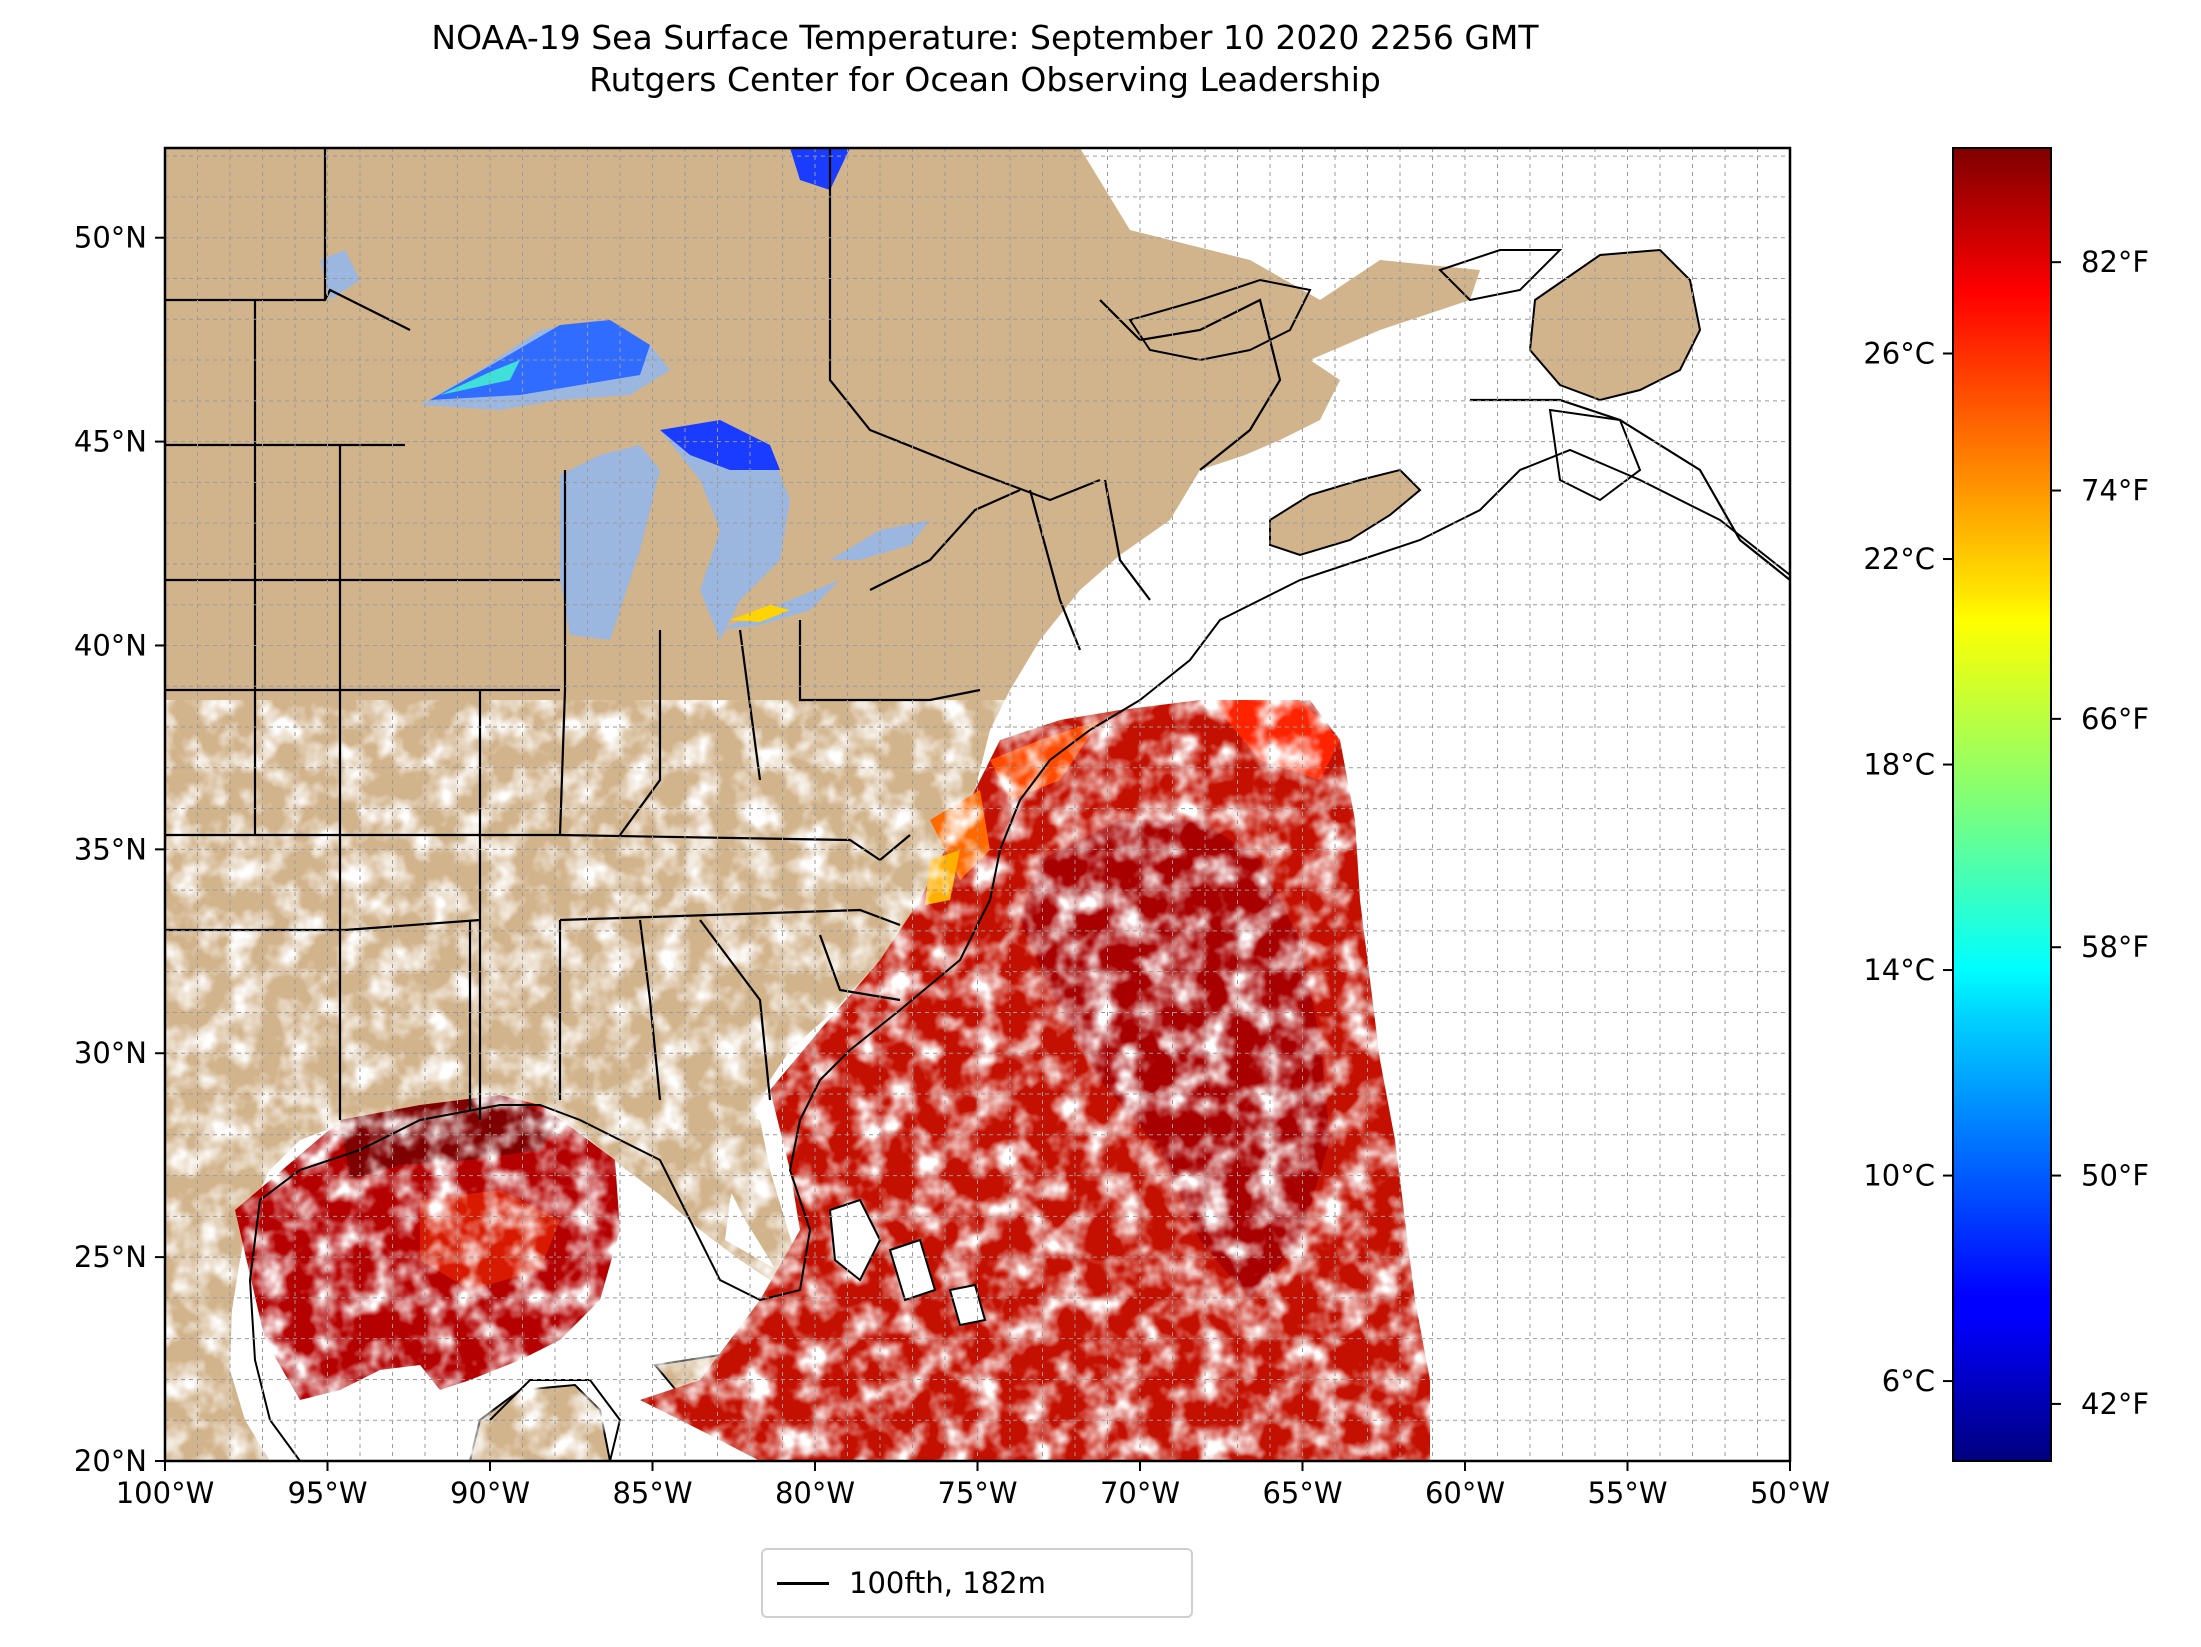 The height and width of the screenshot is (1647, 2201). Describe the element at coordinates (947, 1583) in the screenshot. I see `legend-isobath-label: 100fth, 182m` at that location.